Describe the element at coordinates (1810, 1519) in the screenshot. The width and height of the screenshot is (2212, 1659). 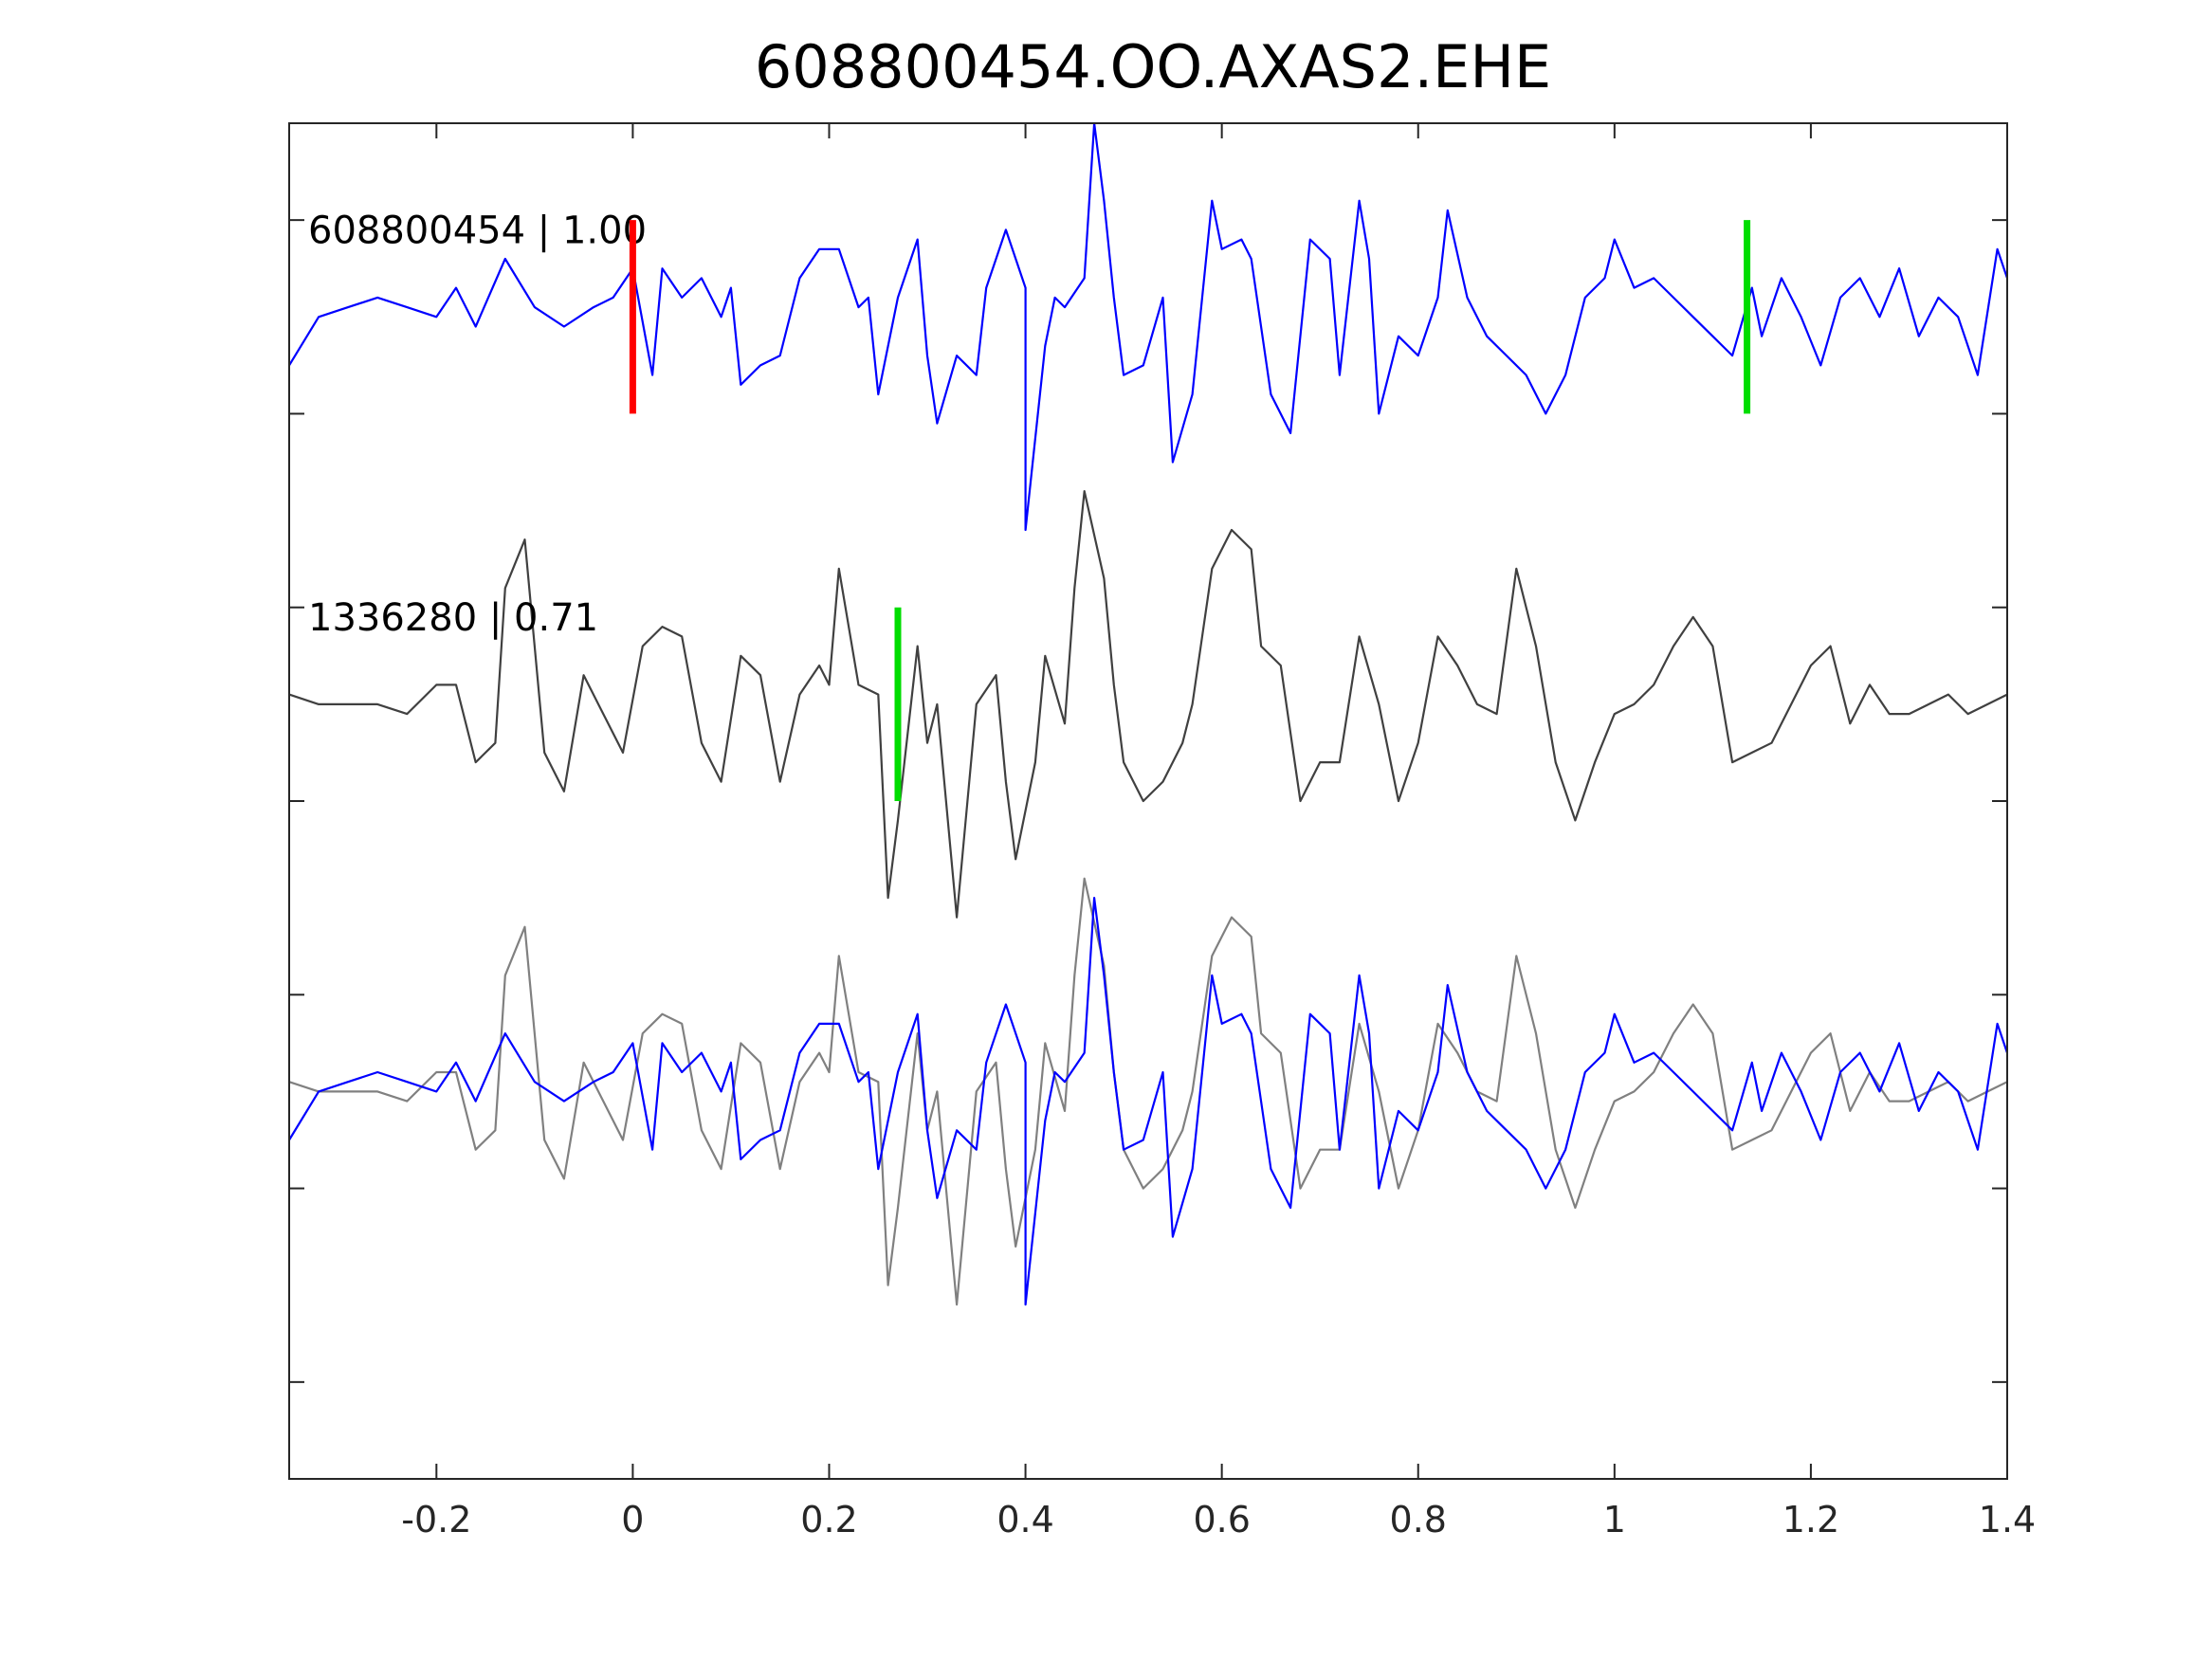
I see `x-tick-label: 1.2` at that location.